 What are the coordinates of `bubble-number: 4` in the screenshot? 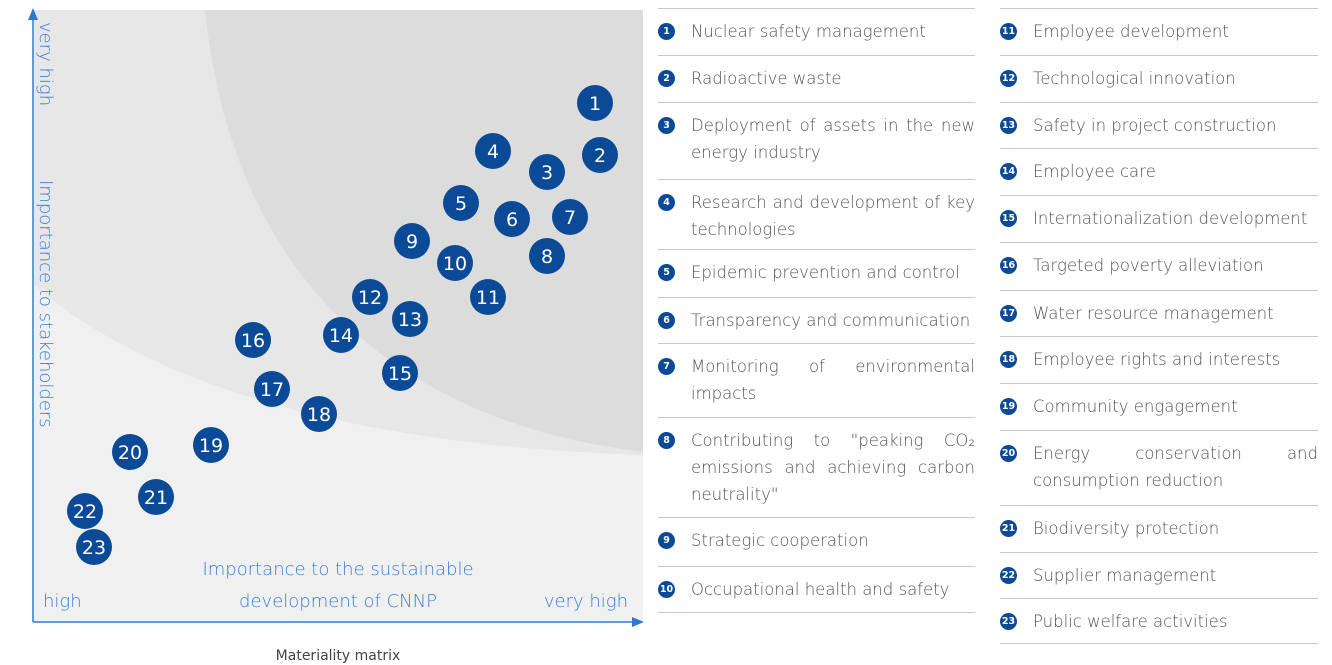 It's located at (493, 152).